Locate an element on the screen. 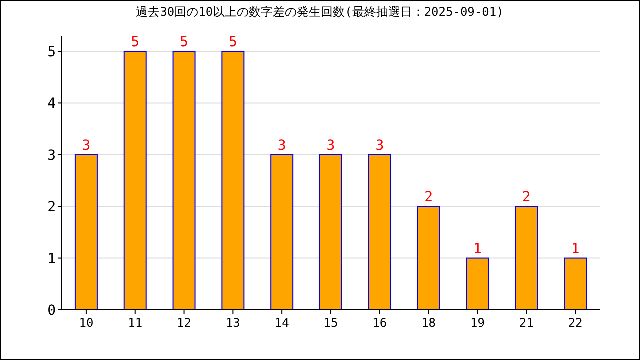 This screenshot has height=360, width=640. y-tick-label: 5 is located at coordinates (52, 52).